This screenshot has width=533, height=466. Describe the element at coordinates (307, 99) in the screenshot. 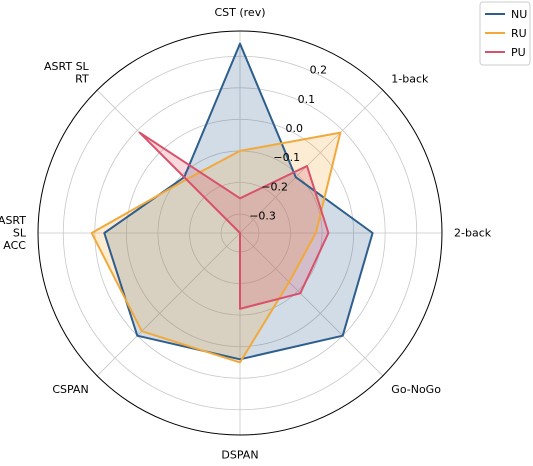

I see `radial-tick-label: 0.1` at that location.